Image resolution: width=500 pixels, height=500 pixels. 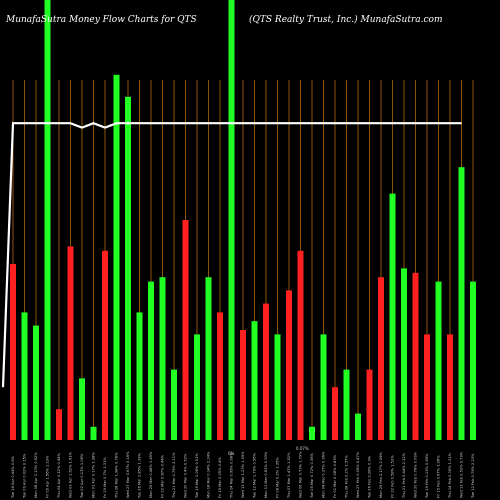 What do you see at coordinates (462, 474) in the screenshot?
I see `x-tick-label: Wed 13 Feb 0.53% 0.79%` at bounding box center [462, 474].